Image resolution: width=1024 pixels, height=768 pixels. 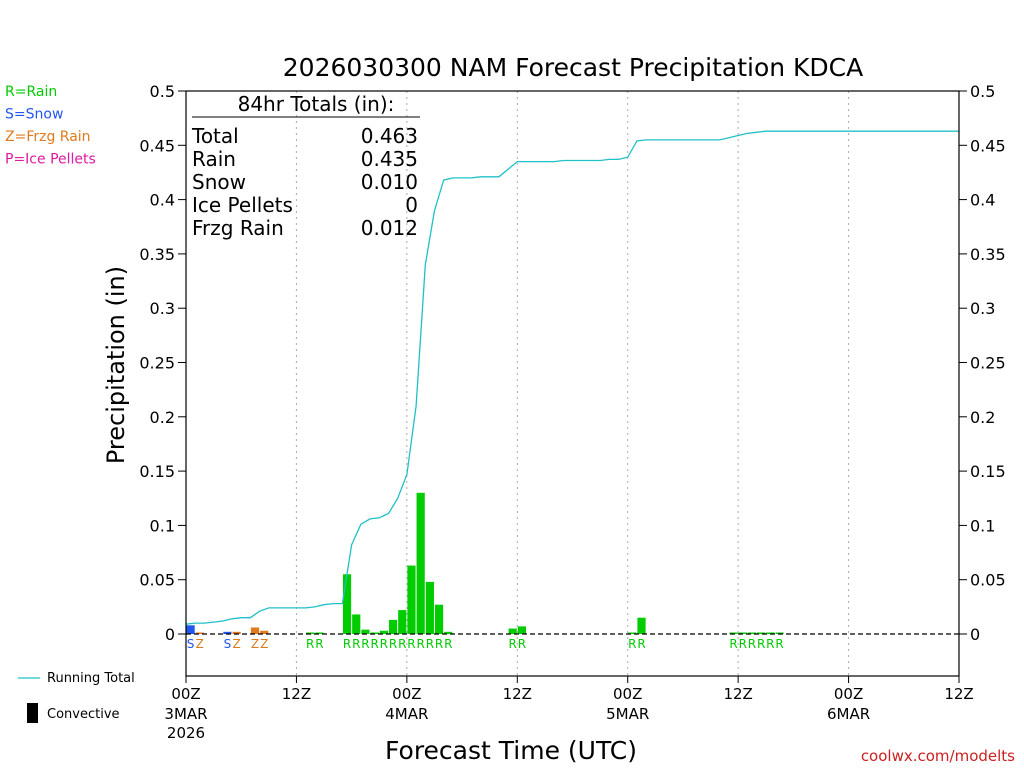 I want to click on type-legend-Z: Z=Frzg Rain, so click(x=48, y=137).